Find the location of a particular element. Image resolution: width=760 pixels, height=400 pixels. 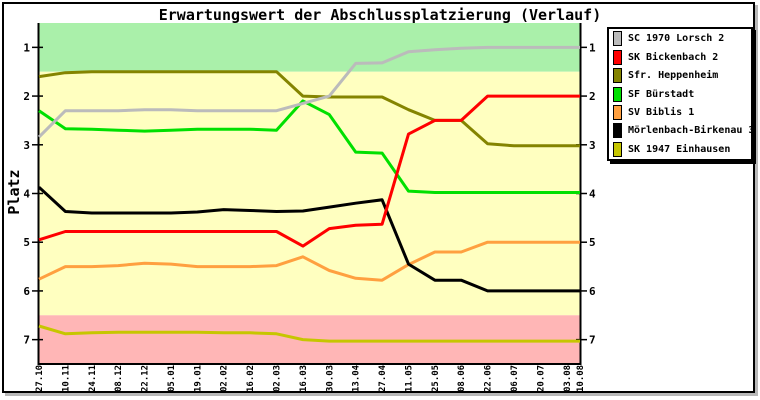

y-tick-label-right: 2 is located at coordinates (592, 96).